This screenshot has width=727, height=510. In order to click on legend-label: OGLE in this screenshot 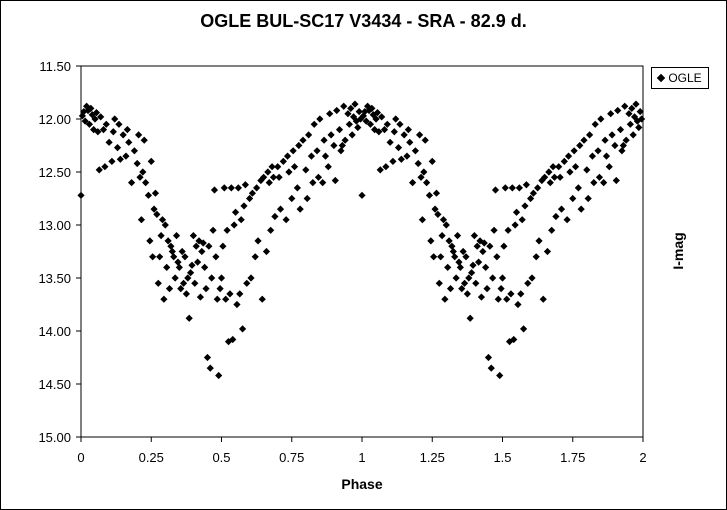, I will do `click(685, 78)`.